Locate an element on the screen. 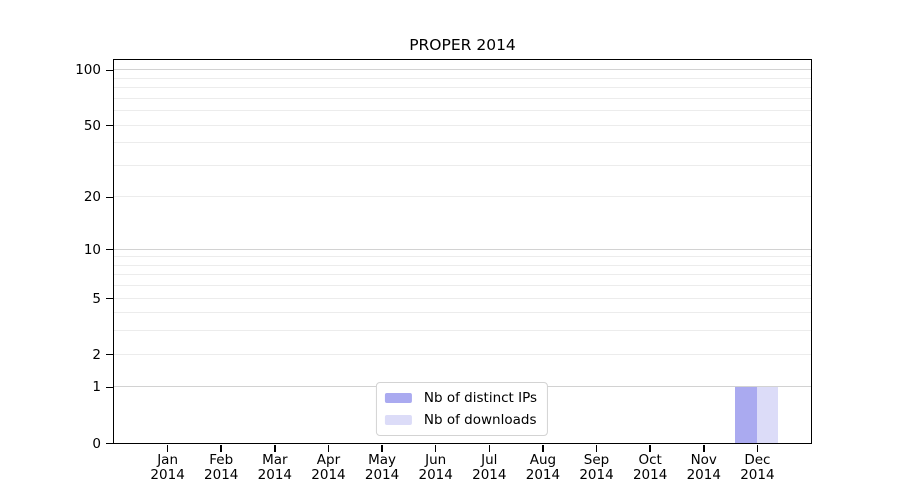 The height and width of the screenshot is (500, 900). x-tick-month: Oct is located at coordinates (650, 459).